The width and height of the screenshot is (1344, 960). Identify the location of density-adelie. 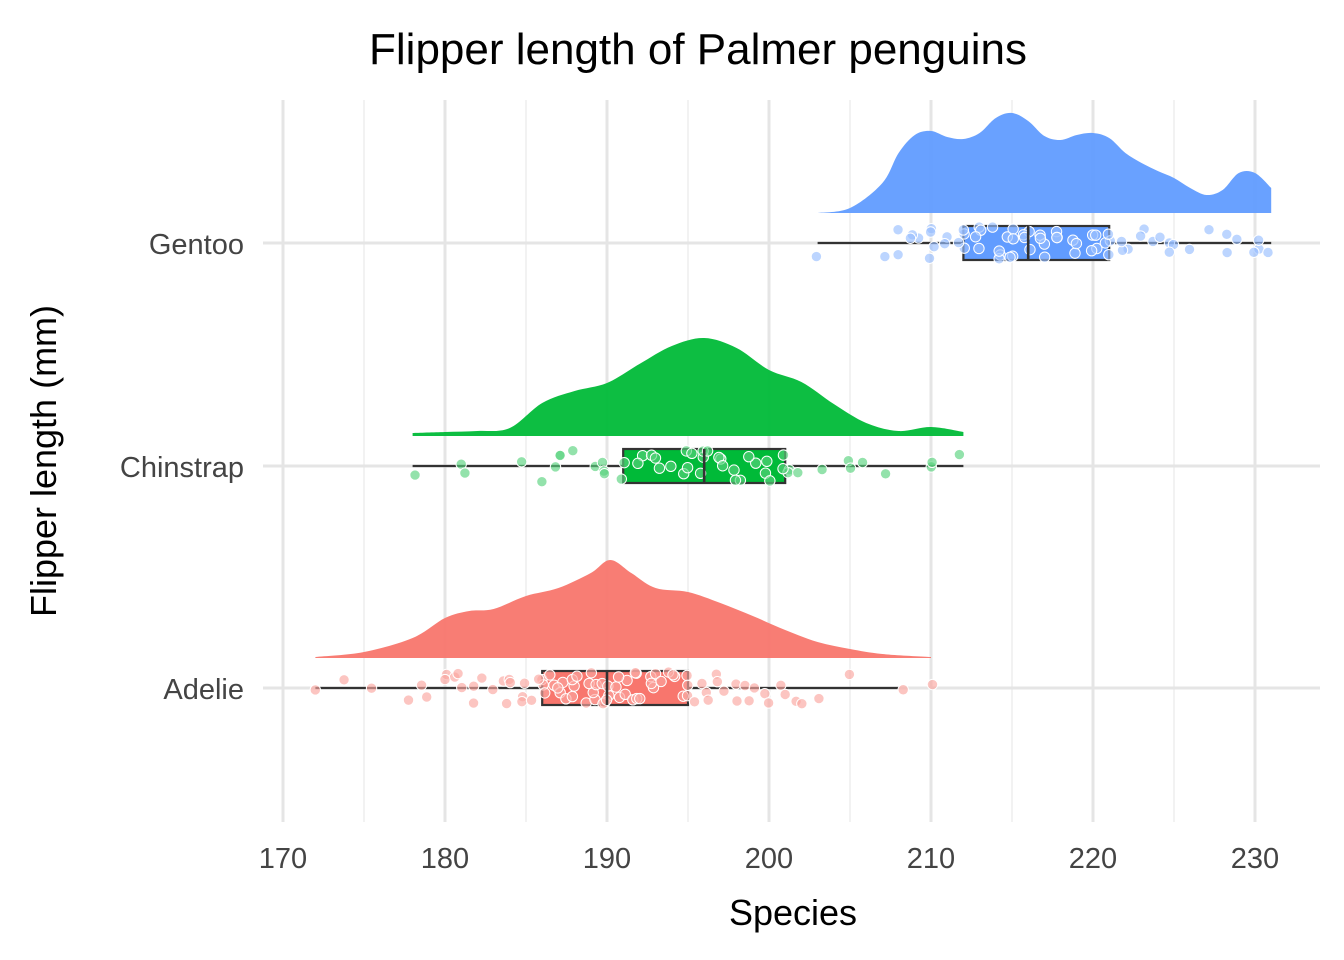
(623, 609).